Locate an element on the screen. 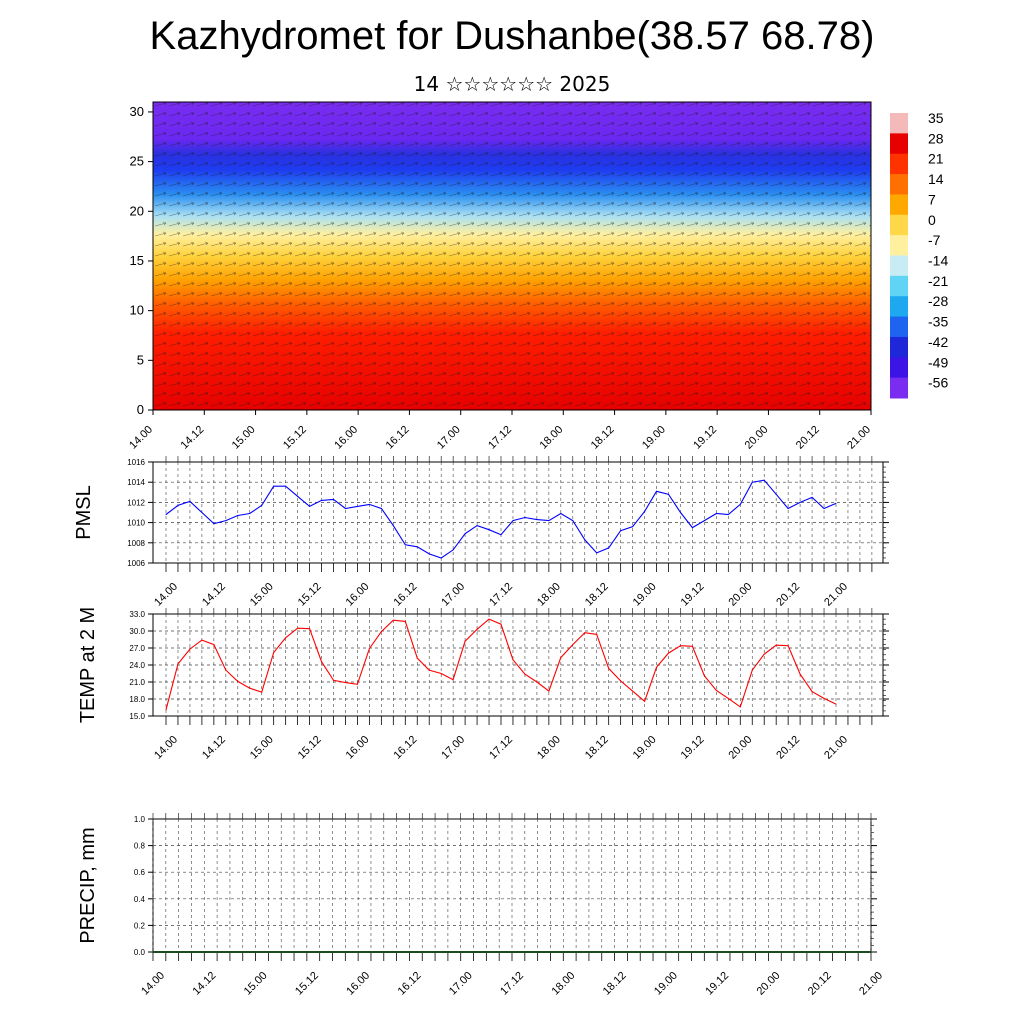 This screenshot has height=1024, width=1024. panel-ytick-label: 0.4 is located at coordinates (140, 899).